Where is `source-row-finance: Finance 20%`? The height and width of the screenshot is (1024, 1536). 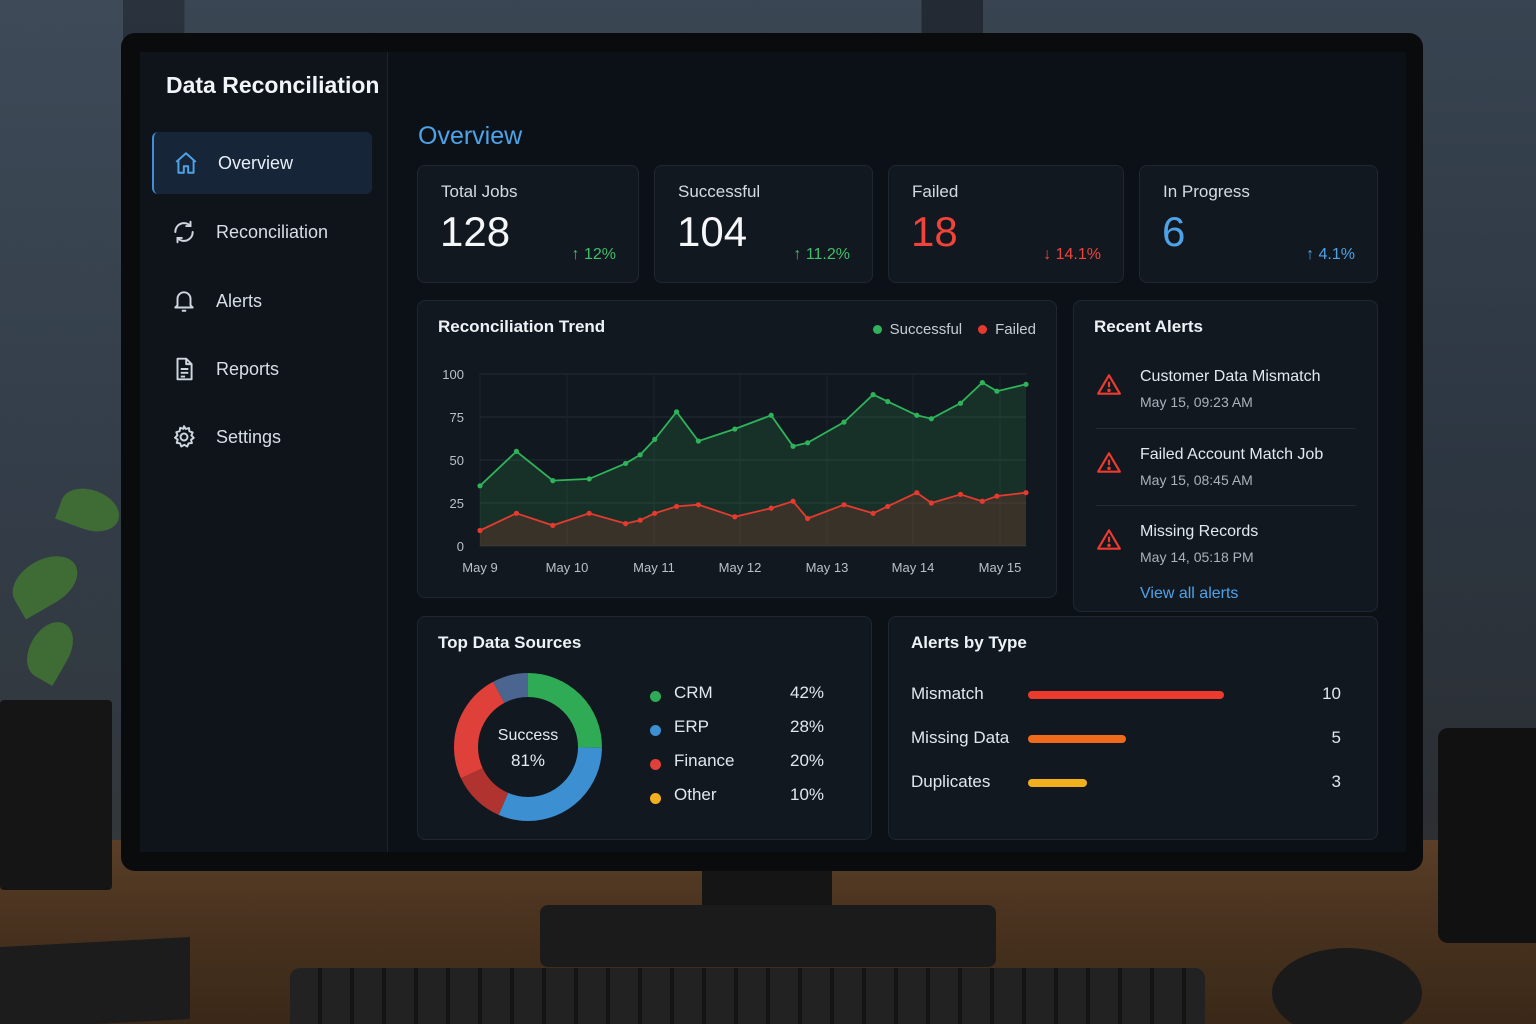 source-row-finance: Finance 20% is located at coordinates (740, 763).